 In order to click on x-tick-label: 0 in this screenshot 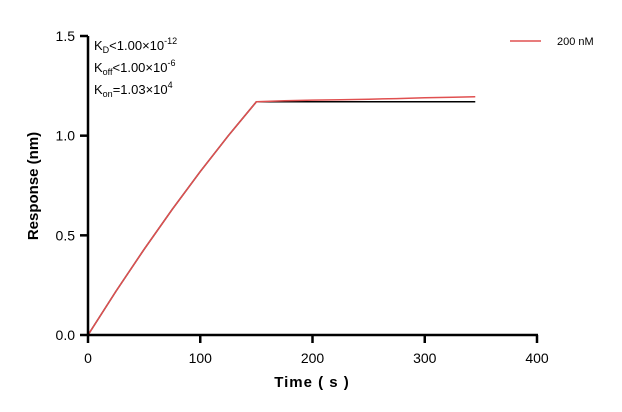, I will do `click(88, 358)`.